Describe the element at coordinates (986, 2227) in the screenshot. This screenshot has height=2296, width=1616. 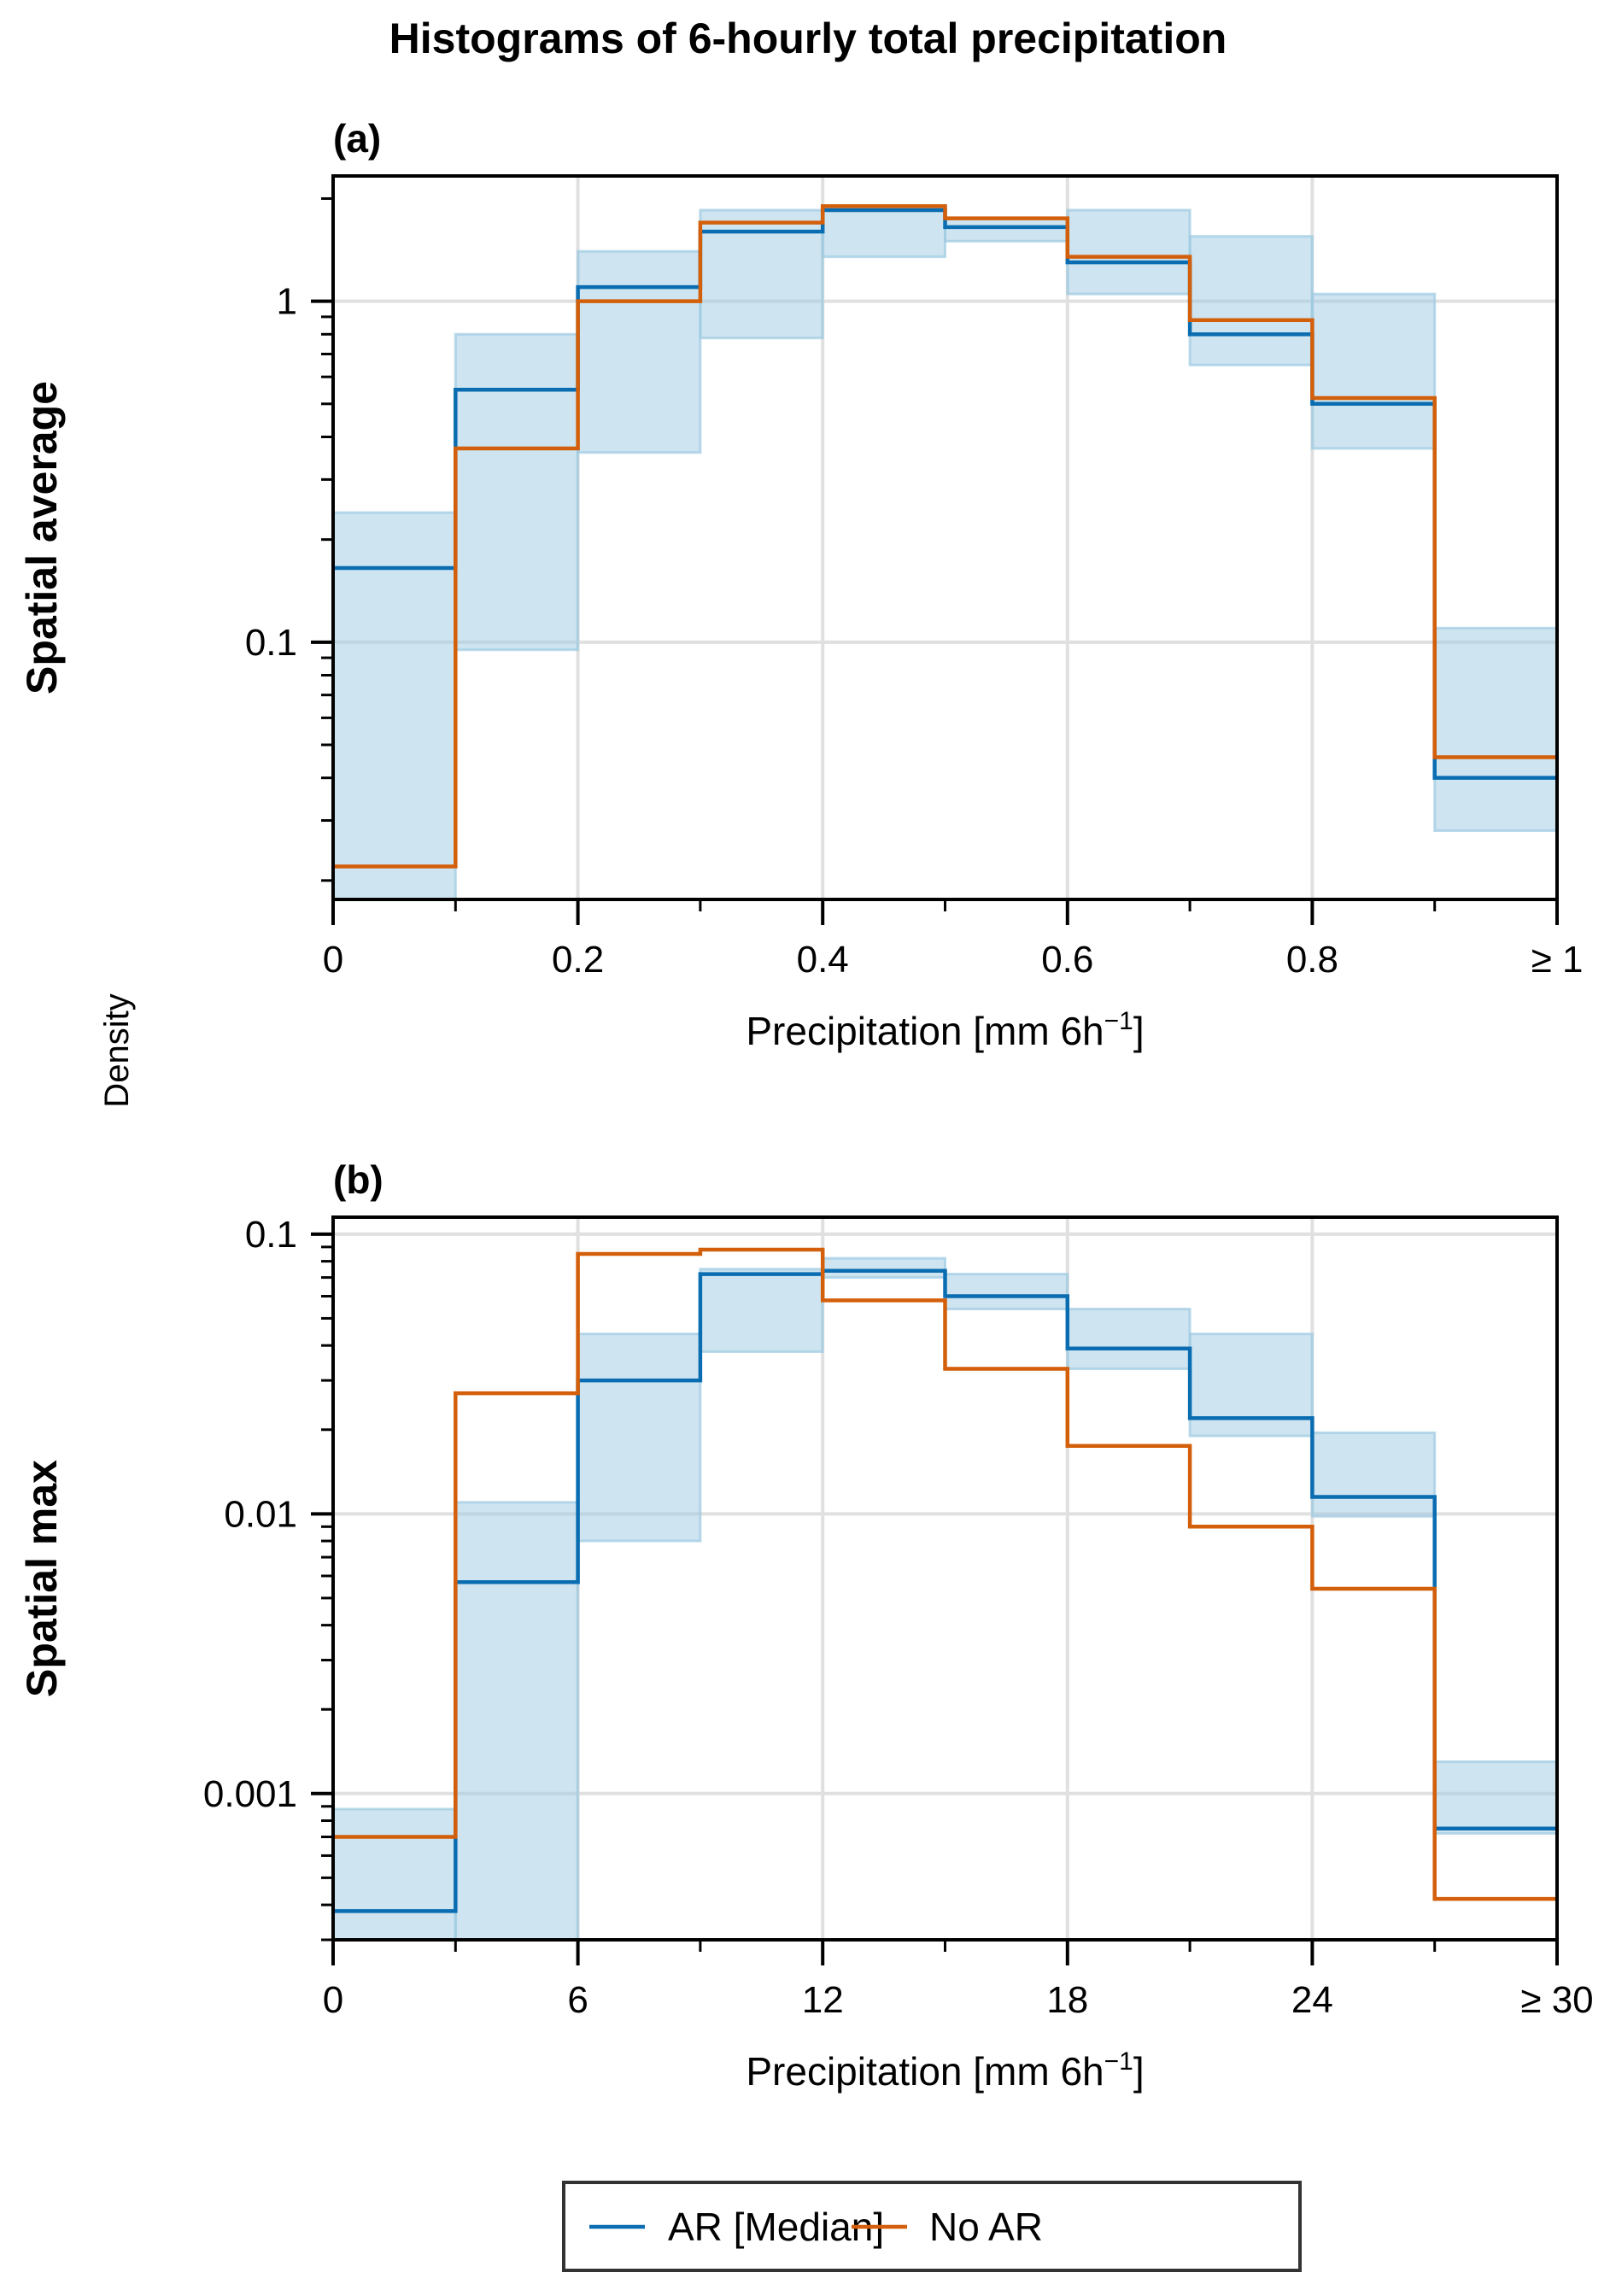
I see `legend-label: No AR` at that location.